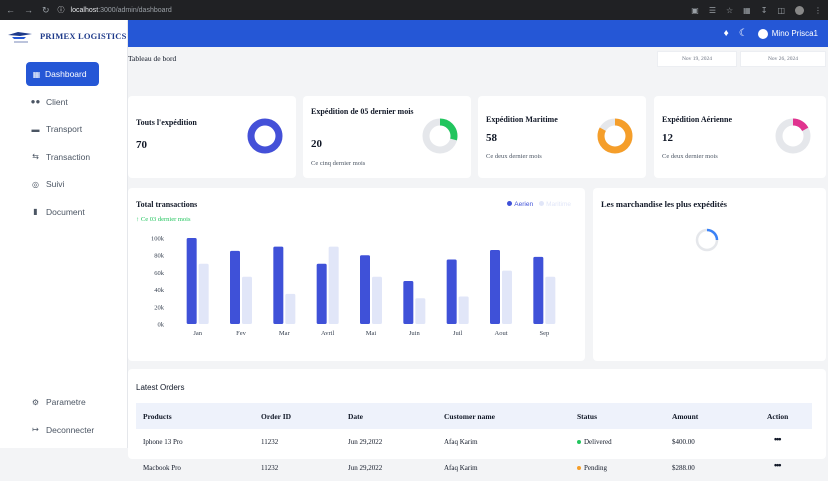  What do you see at coordinates (135, 10) in the screenshot?
I see `url-path: :3000/admin/dashboard` at bounding box center [135, 10].